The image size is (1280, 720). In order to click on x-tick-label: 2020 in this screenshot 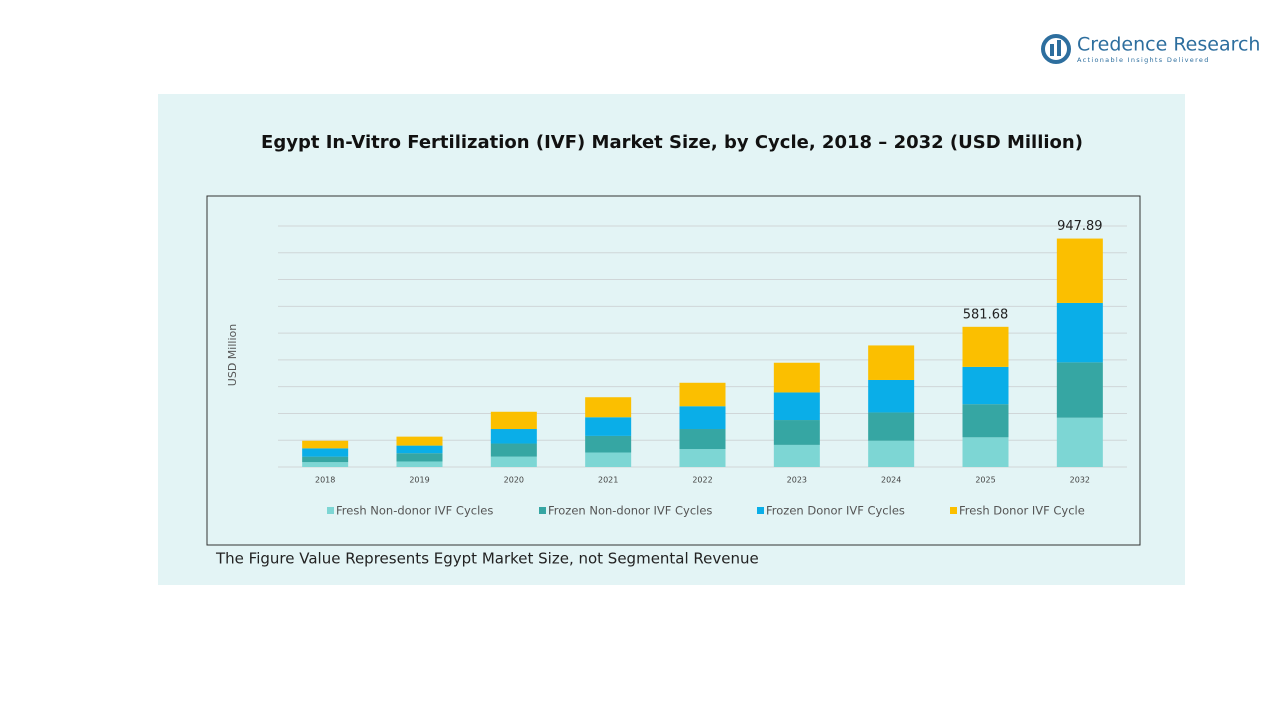, I will do `click(514, 480)`.